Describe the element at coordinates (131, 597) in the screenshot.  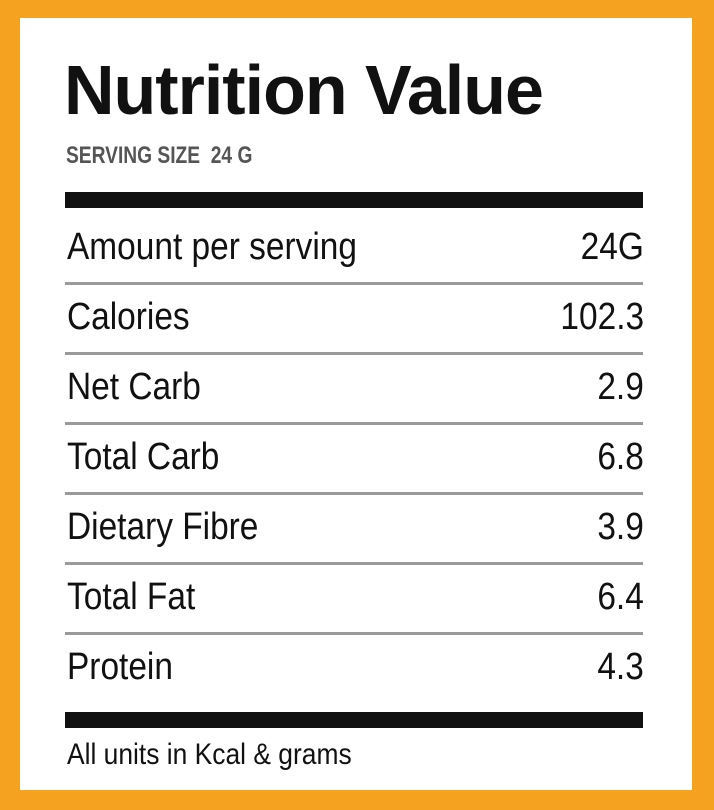
I see `row-label: Total Fat` at that location.